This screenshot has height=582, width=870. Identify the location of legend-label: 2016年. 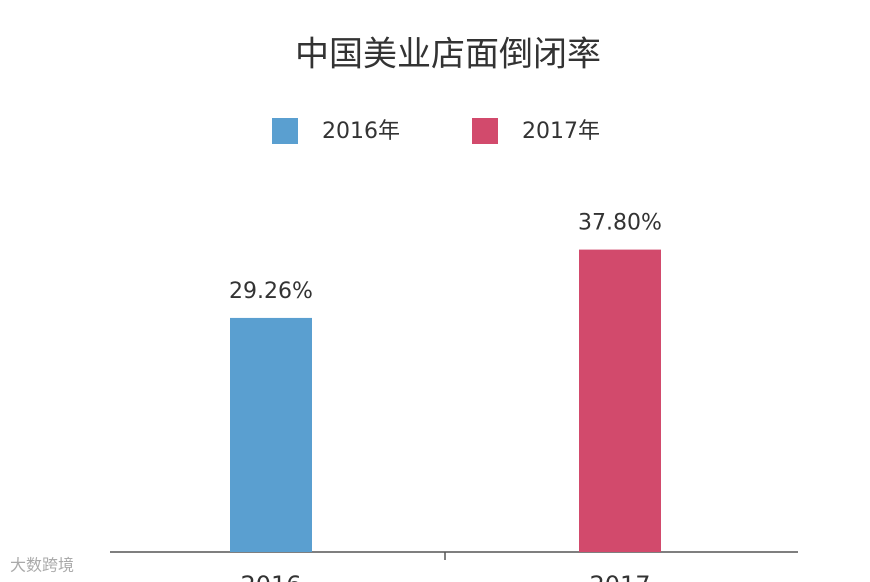
(361, 131).